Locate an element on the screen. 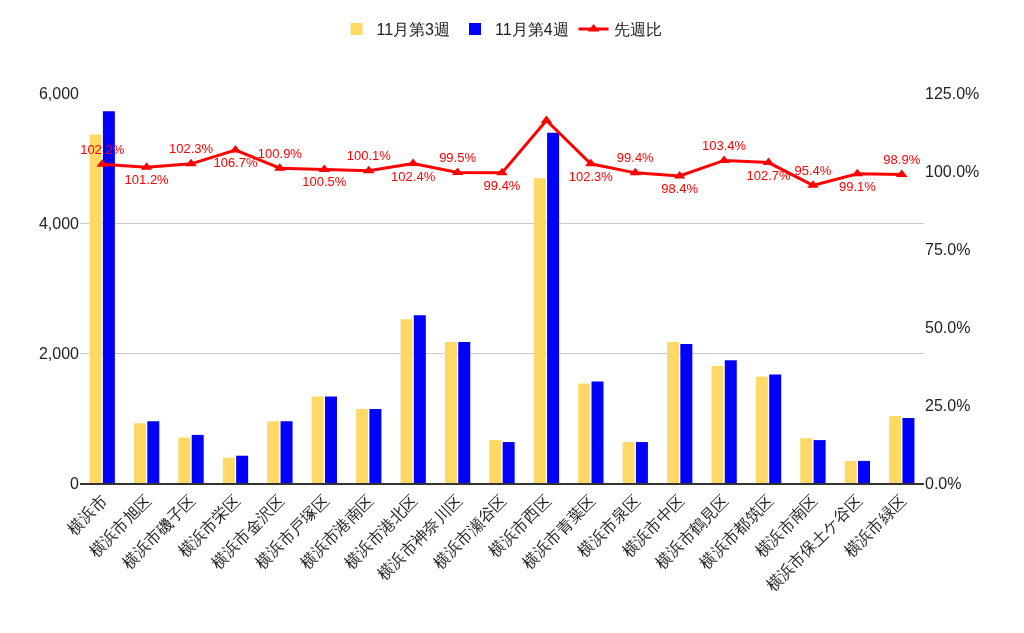 The image size is (1024, 633). y2-tick-label: 75.0% is located at coordinates (948, 249).